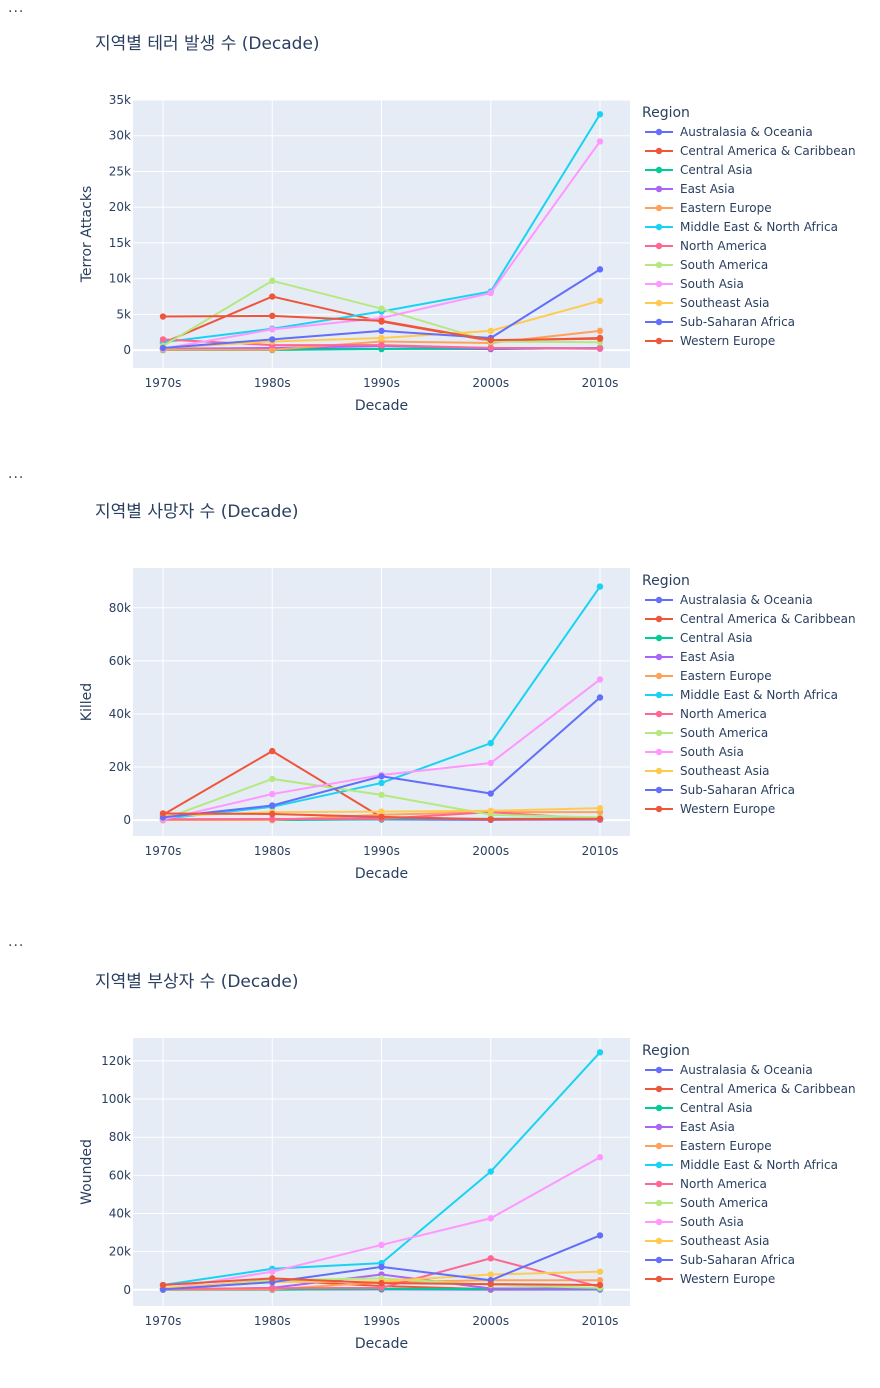 The image size is (880, 1388). I want to click on y-axis-title: Wounded, so click(87, 1172).